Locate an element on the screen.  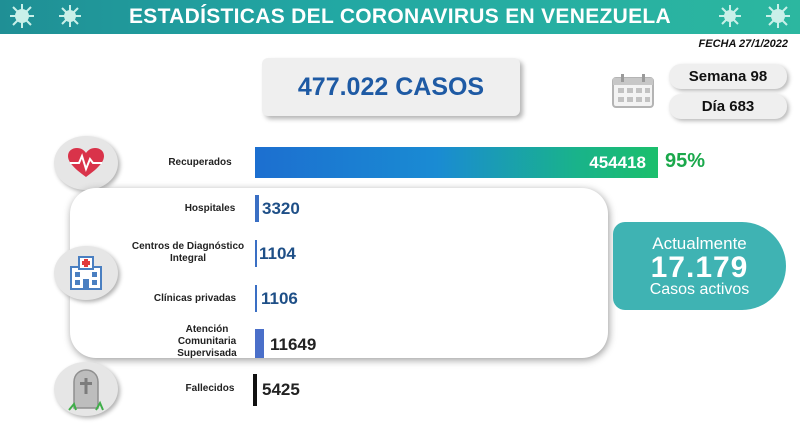
hospital-icon is located at coordinates (86, 273).